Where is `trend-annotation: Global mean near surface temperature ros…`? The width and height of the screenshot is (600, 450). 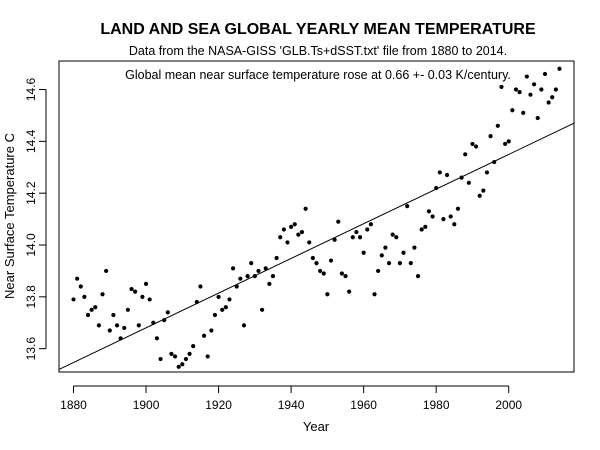 trend-annotation: Global mean near surface temperature ros… is located at coordinates (318, 75).